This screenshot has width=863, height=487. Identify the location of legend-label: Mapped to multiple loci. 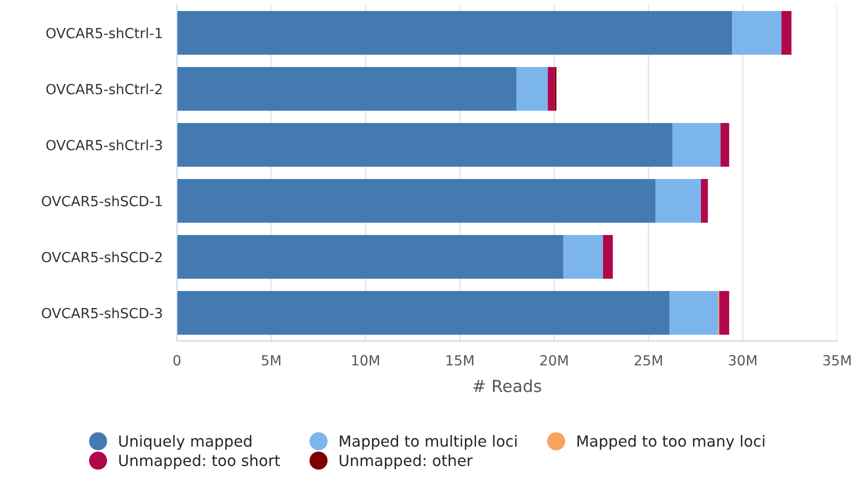
(428, 442).